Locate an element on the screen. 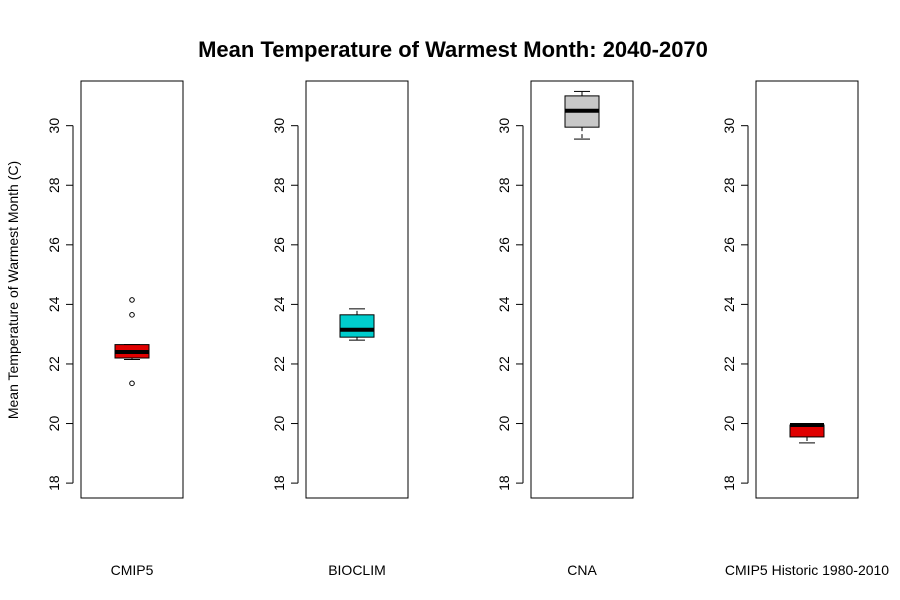 The image size is (900, 600). category-label: CNA is located at coordinates (582, 570).